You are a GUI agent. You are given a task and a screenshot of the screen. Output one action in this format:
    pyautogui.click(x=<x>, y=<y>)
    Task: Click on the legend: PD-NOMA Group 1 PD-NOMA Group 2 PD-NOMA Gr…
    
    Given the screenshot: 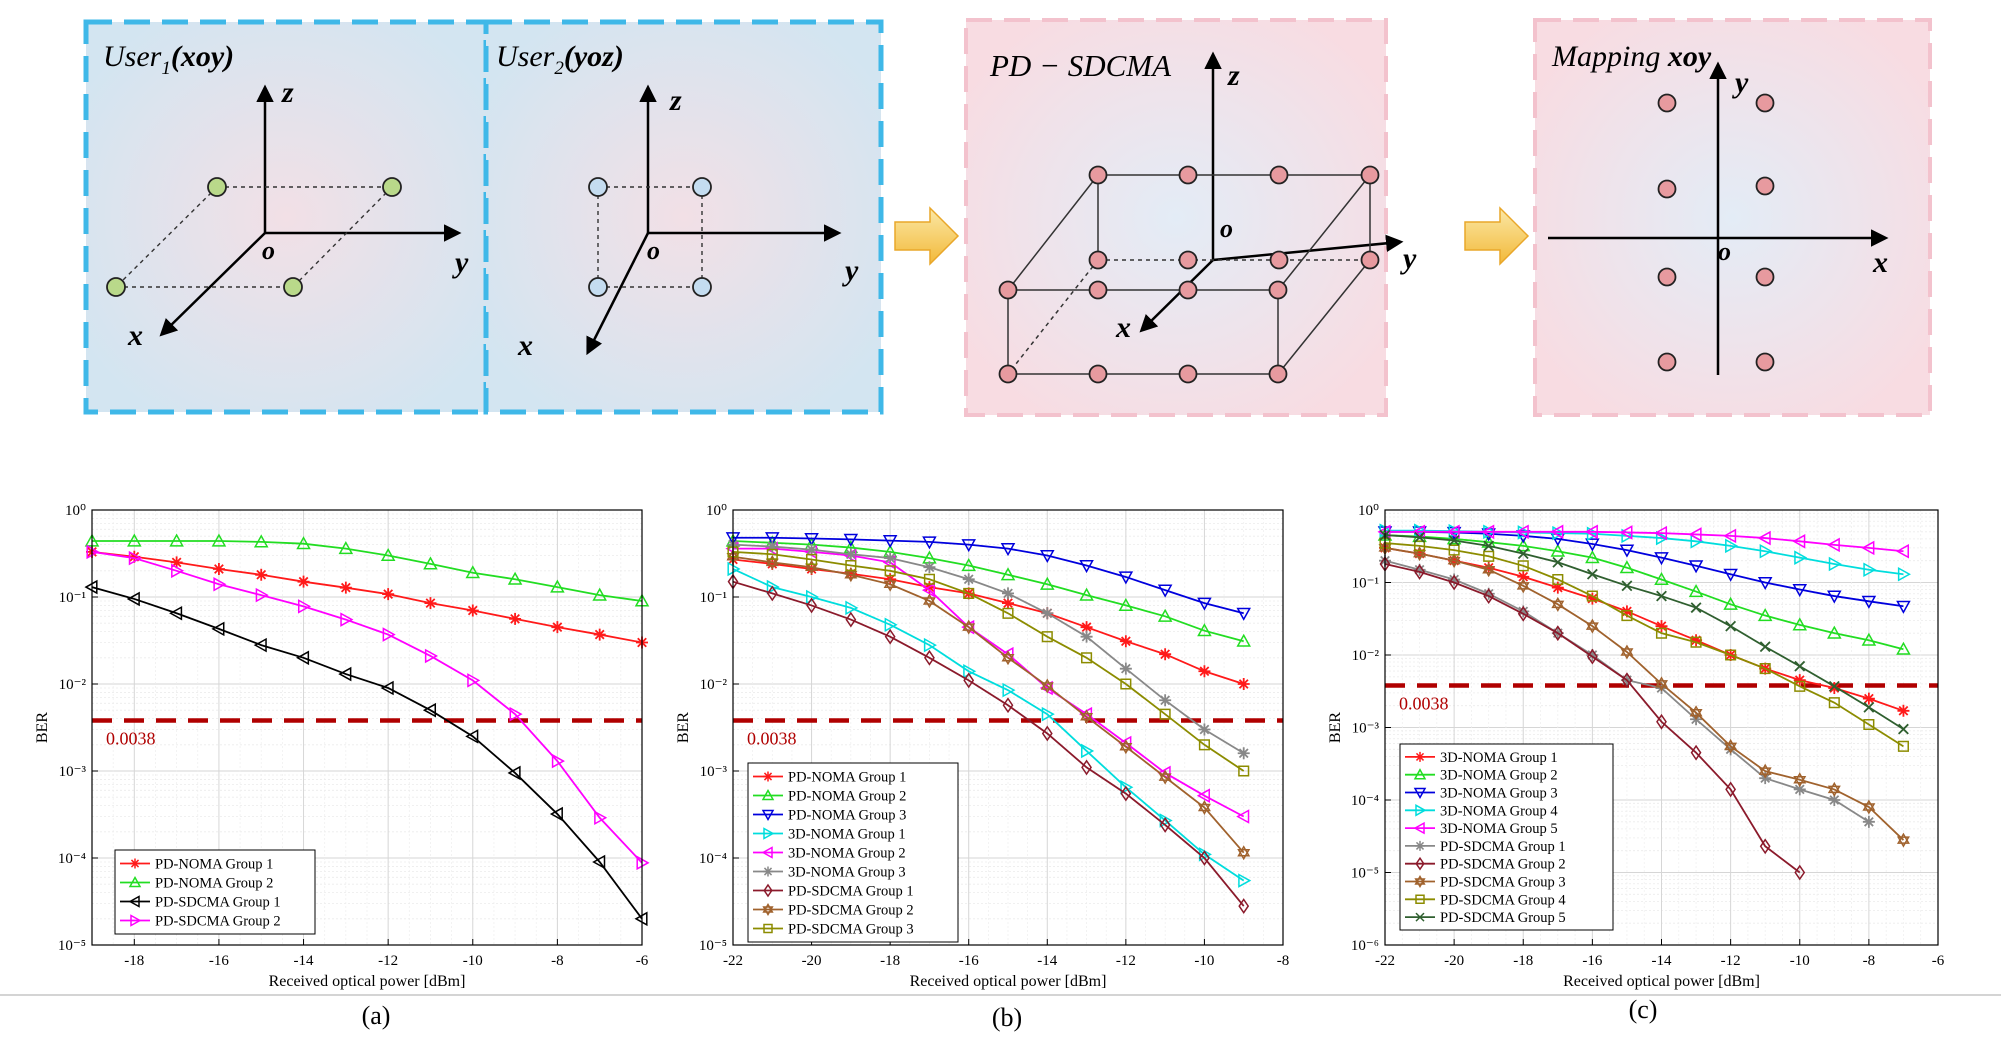 What is the action you would take?
    pyautogui.click(x=853, y=852)
    